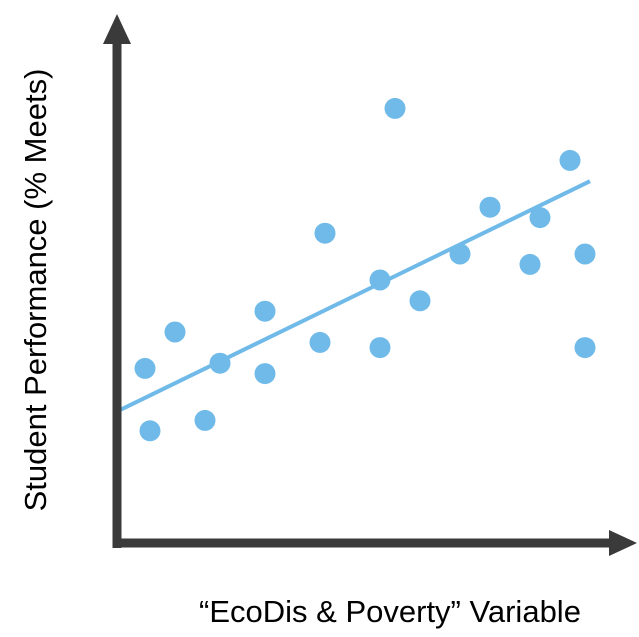  Describe the element at coordinates (390, 611) in the screenshot. I see `x-axis-label: “EcoDis & Poverty” Variable` at that location.